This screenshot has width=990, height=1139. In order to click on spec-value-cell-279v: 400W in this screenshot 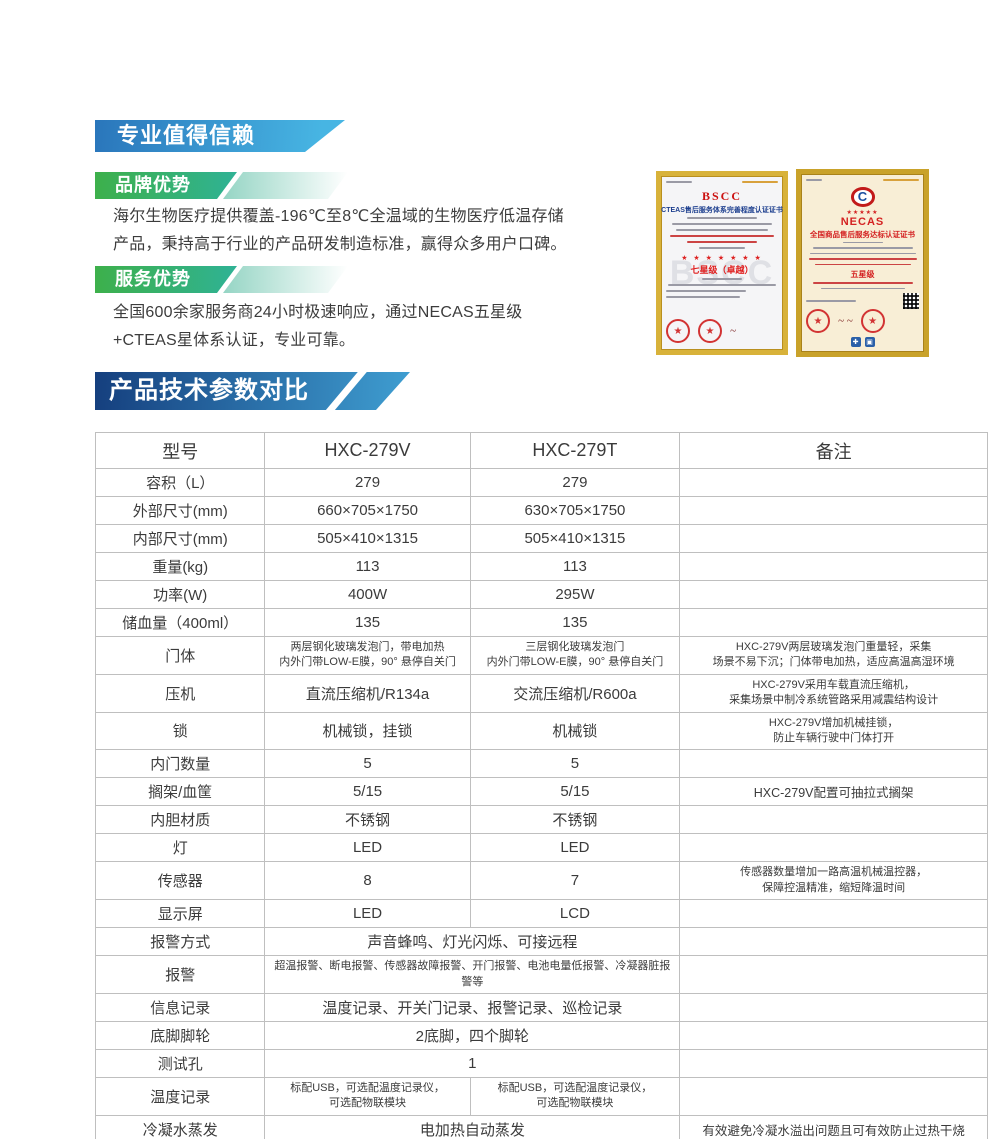, I will do `click(367, 594)`.